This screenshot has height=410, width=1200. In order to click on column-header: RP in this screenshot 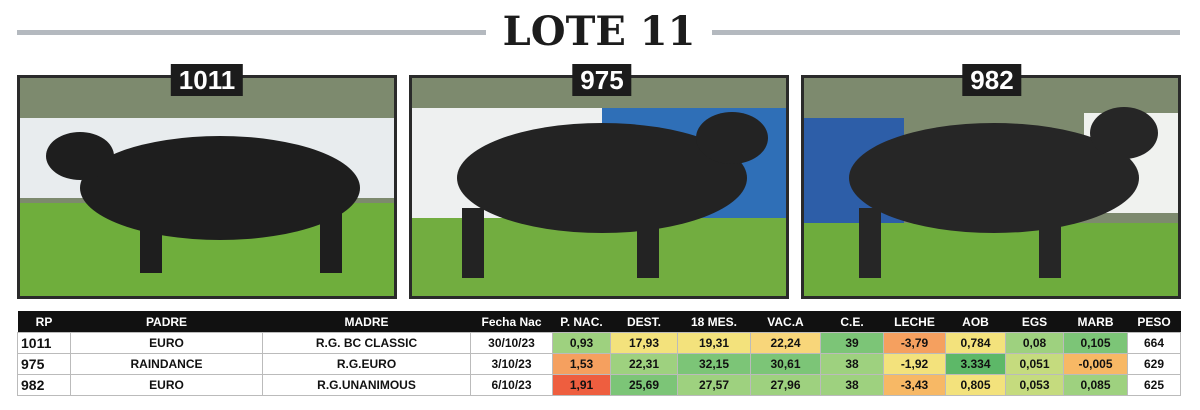, I will do `click(44, 322)`.